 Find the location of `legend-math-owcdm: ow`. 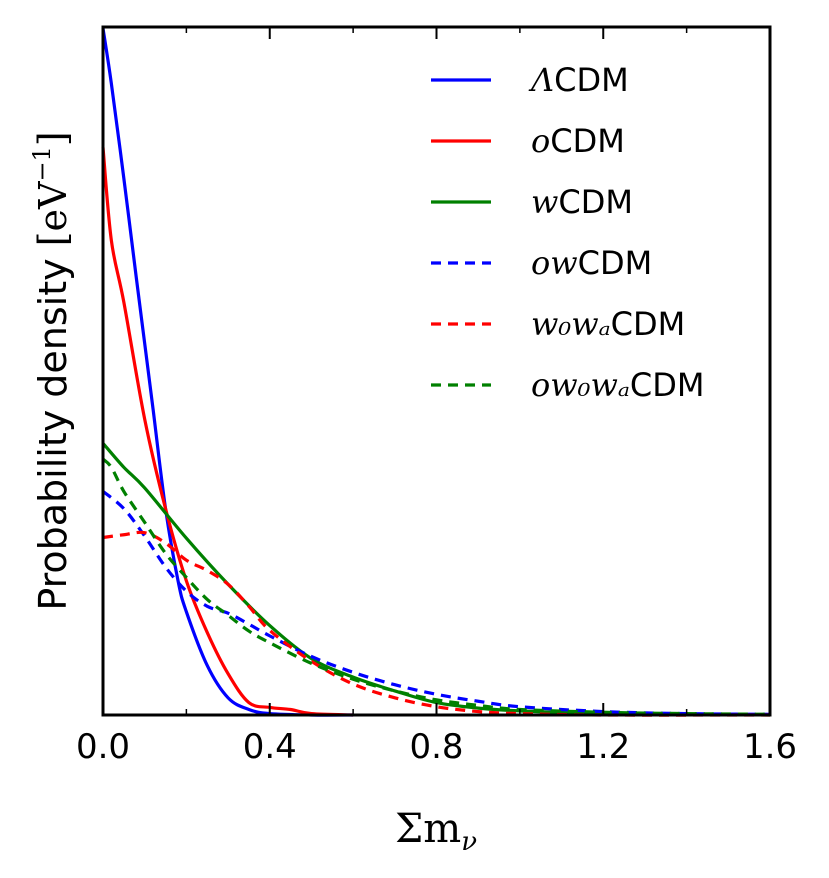

legend-math-owcdm: ow is located at coordinates (554, 263).